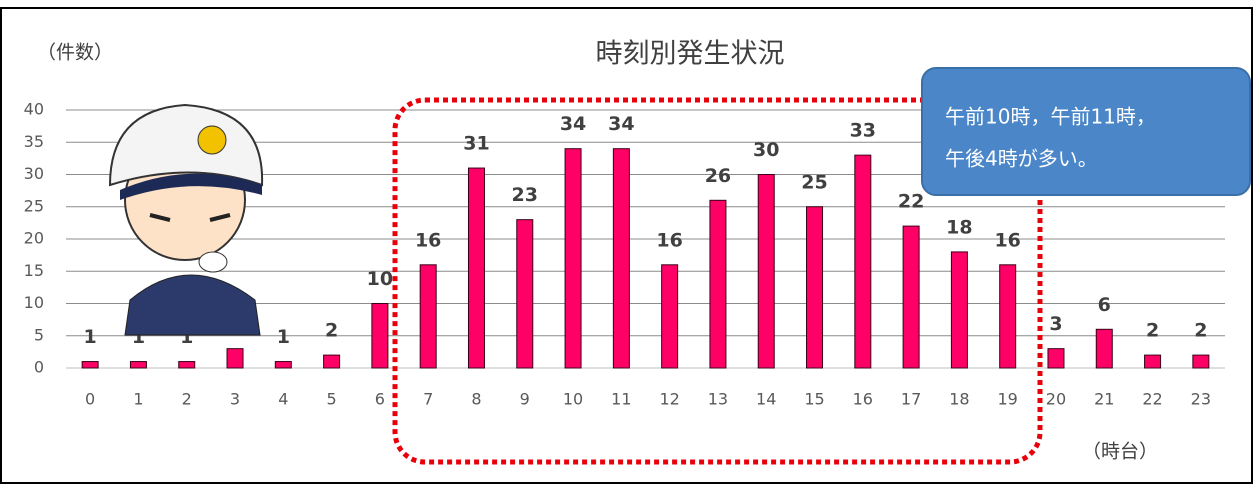 This screenshot has height=484, width=1253. What do you see at coordinates (1021, 159) in the screenshot?
I see `callout-text: 午後4時が多い。` at bounding box center [1021, 159].